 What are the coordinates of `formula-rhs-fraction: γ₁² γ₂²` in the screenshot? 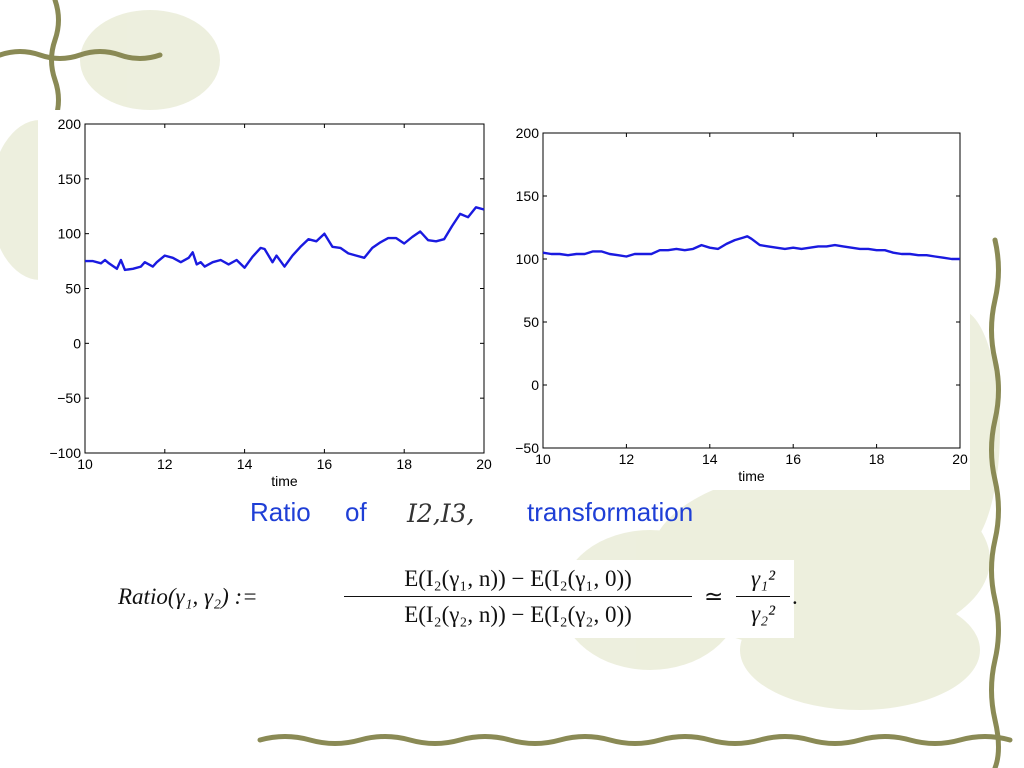 It's located at (763, 596).